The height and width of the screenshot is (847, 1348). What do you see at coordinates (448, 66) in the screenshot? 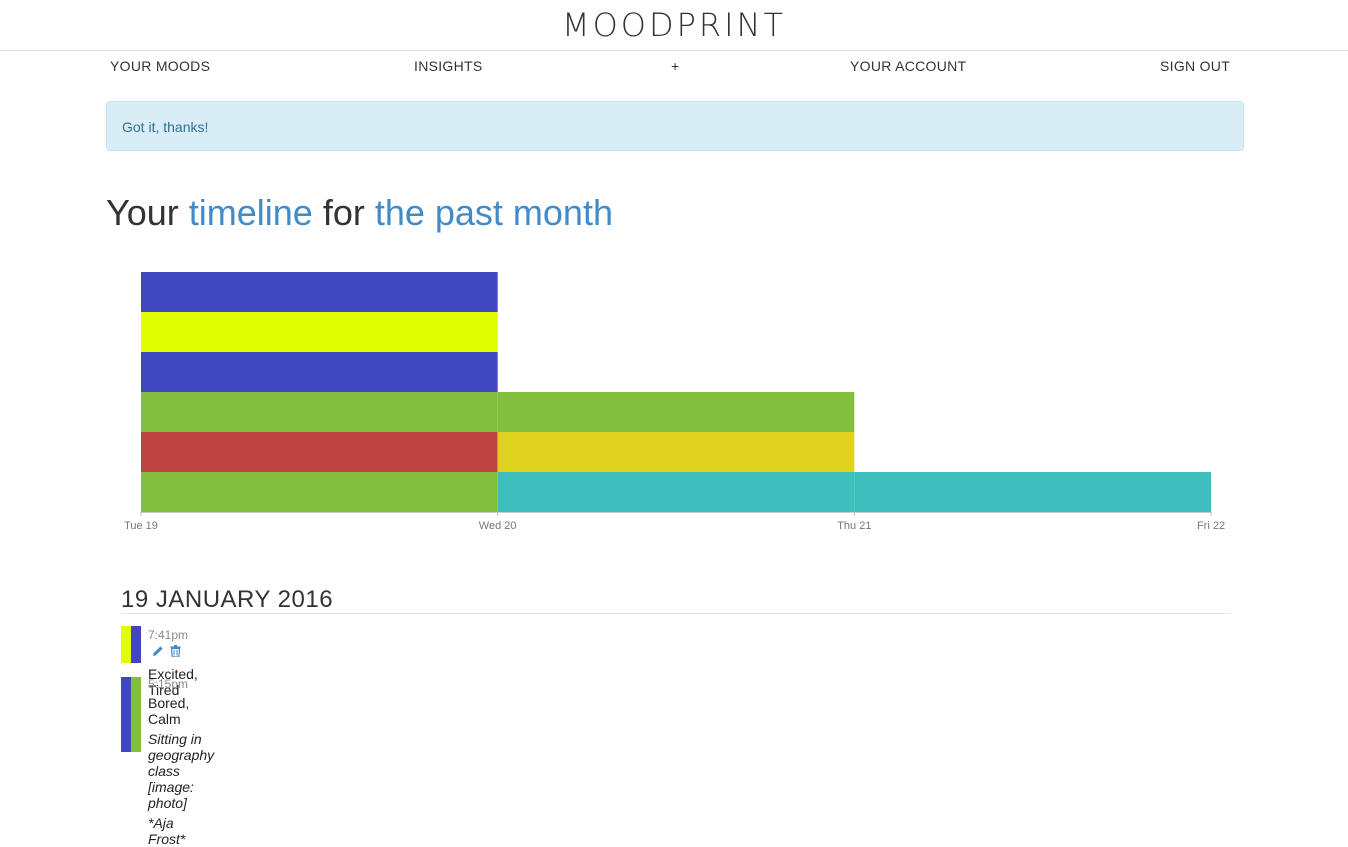
I see `nav-insights: INSIGHTS` at bounding box center [448, 66].